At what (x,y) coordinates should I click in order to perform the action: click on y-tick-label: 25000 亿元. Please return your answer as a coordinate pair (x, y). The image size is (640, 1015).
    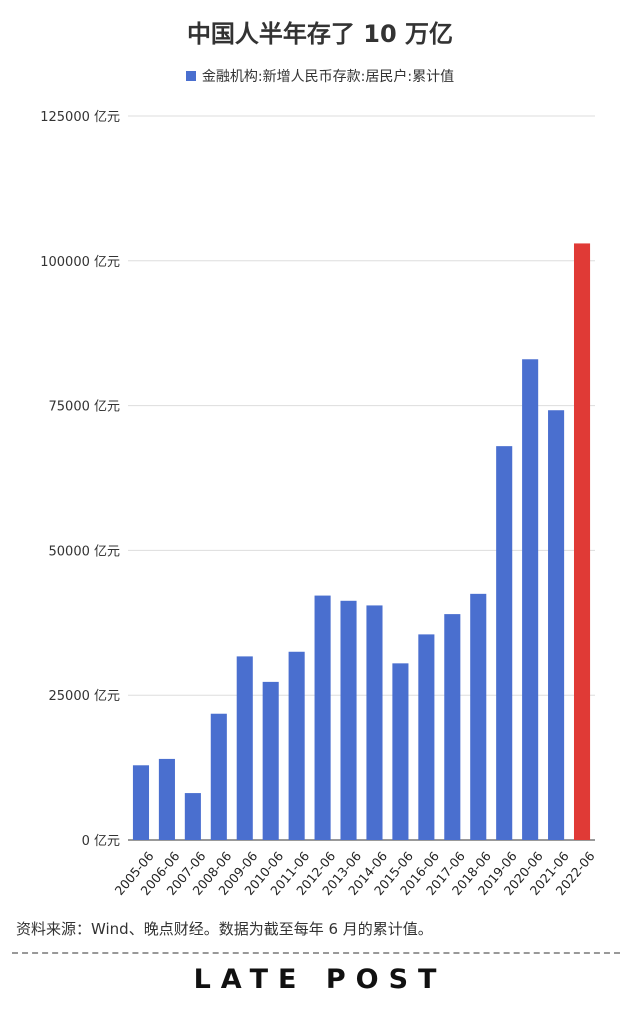
    Looking at the image, I should click on (85, 696).